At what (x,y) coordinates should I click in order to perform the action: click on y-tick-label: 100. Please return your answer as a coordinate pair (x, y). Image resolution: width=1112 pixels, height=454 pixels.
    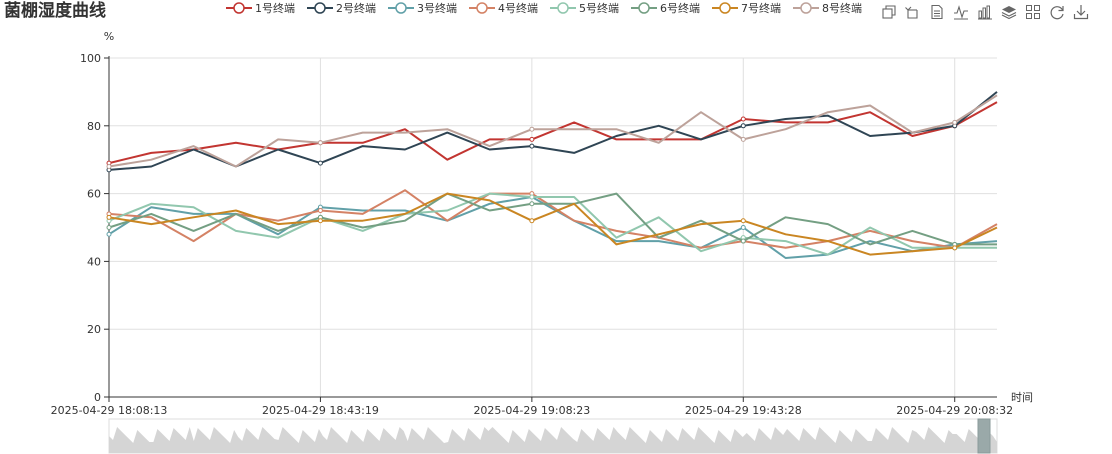
    Looking at the image, I should click on (90, 58).